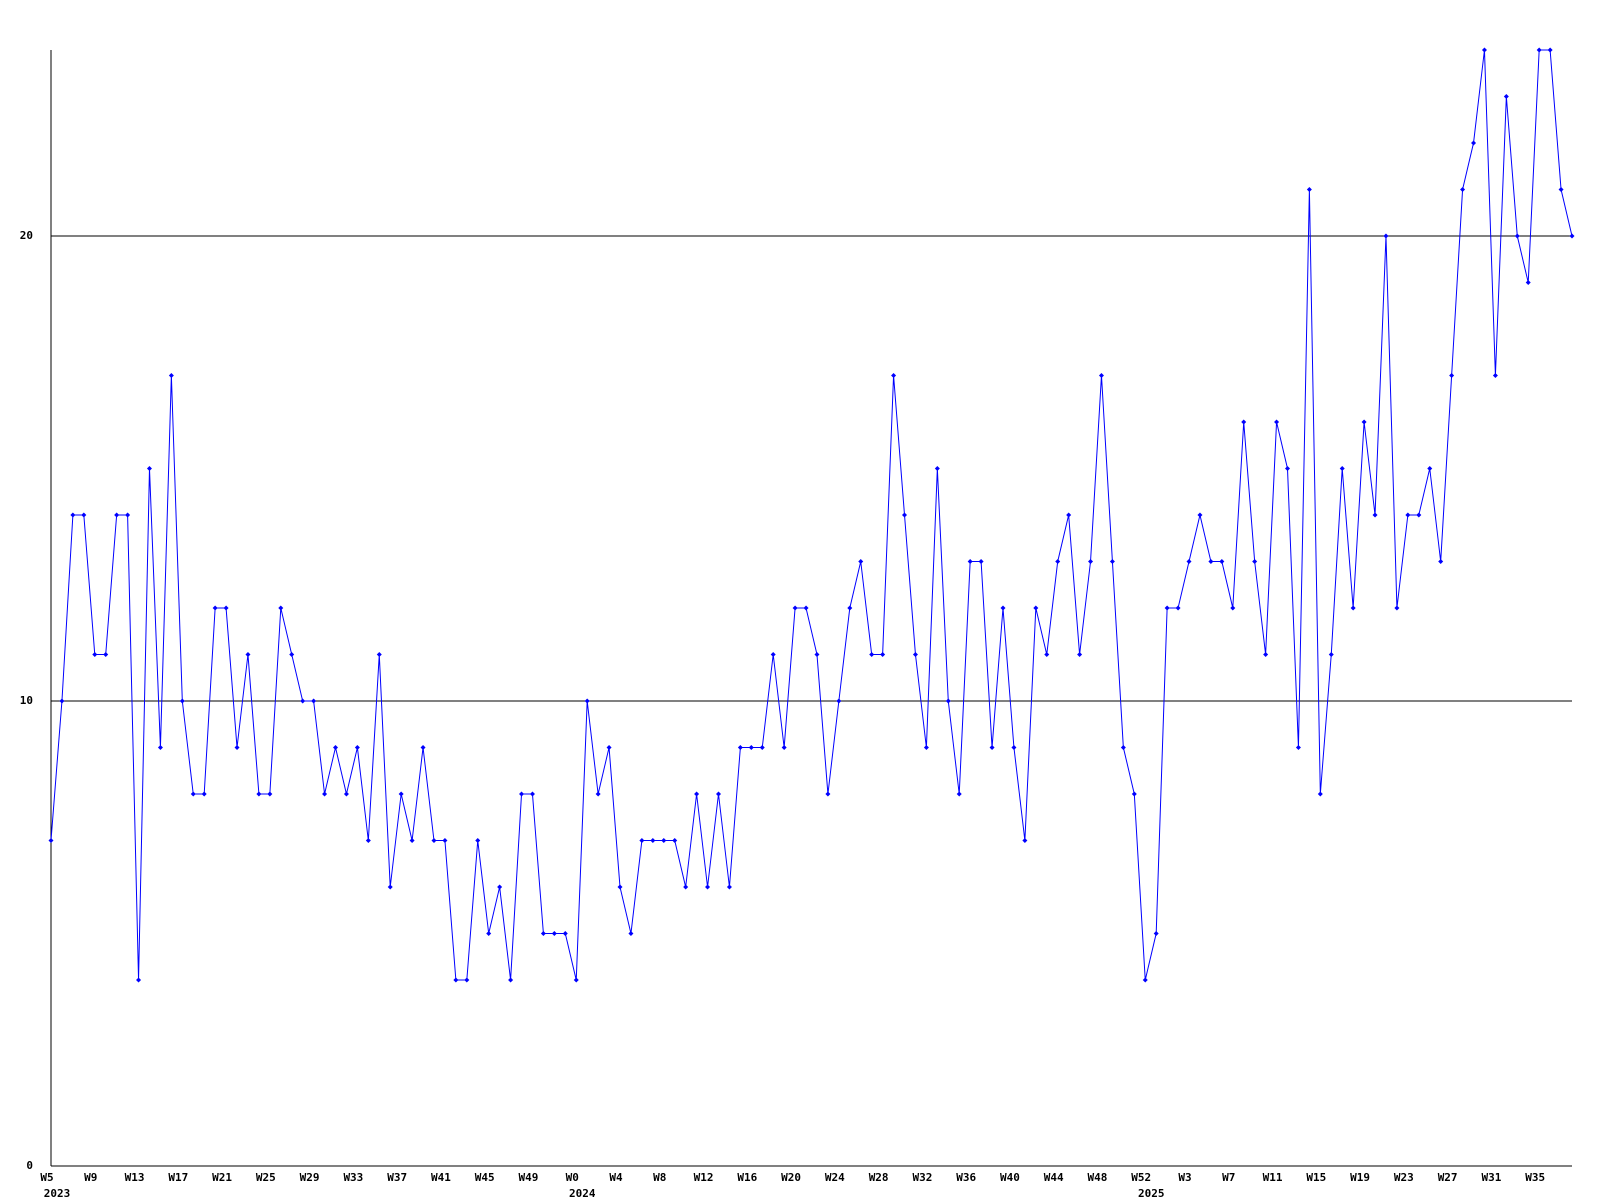 The height and width of the screenshot is (1200, 1600). Describe the element at coordinates (26, 235) in the screenshot. I see `y-tick-label: 20` at that location.